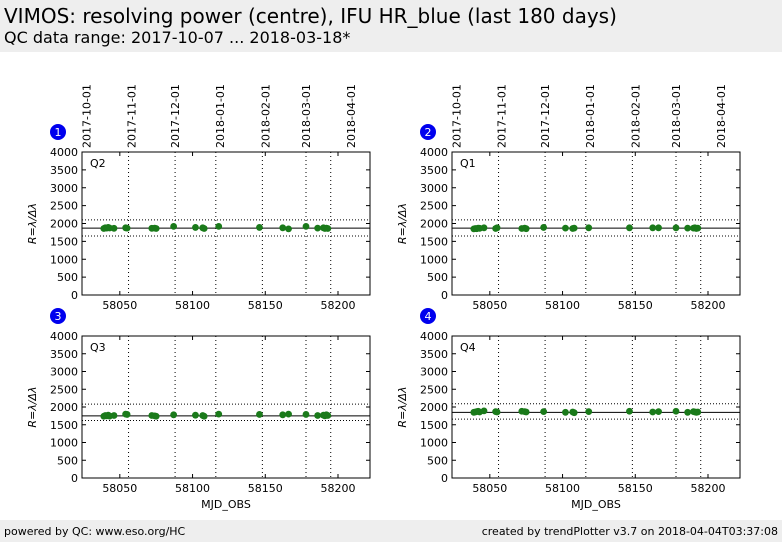  What do you see at coordinates (58, 132) in the screenshot?
I see `panel-number: 1` at bounding box center [58, 132].